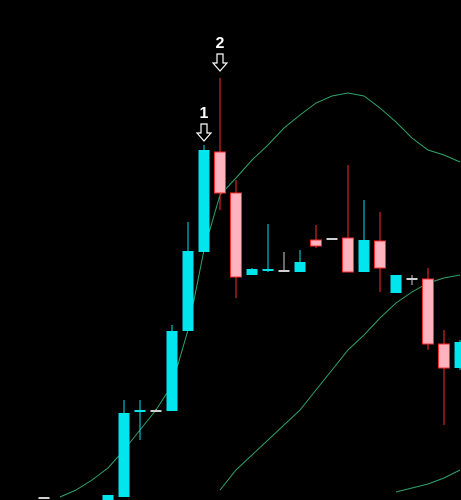 The width and height of the screenshot is (461, 500). I want to click on annotation-label: 1, so click(204, 113).